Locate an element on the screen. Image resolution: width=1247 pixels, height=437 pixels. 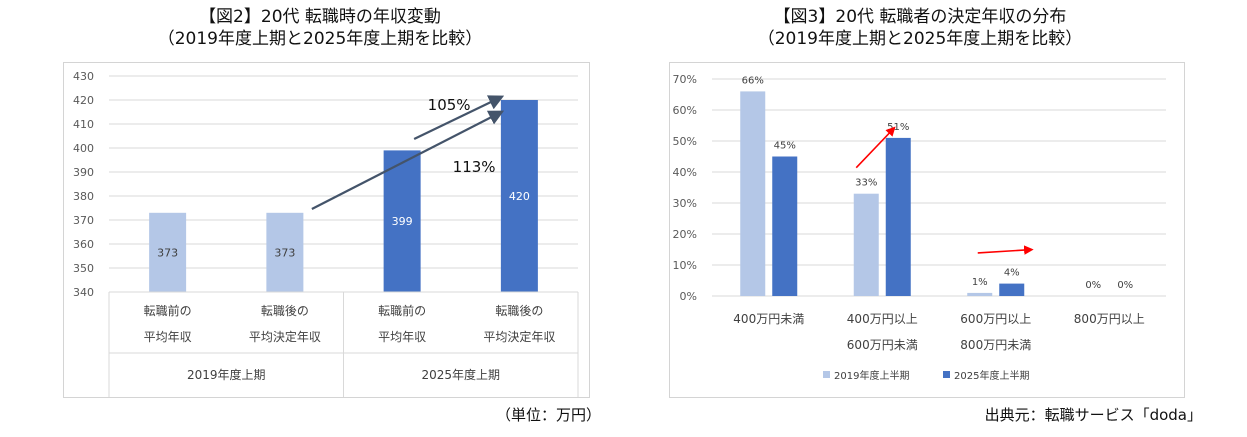
legend-label: 2025年度上半期 is located at coordinates (991, 375).